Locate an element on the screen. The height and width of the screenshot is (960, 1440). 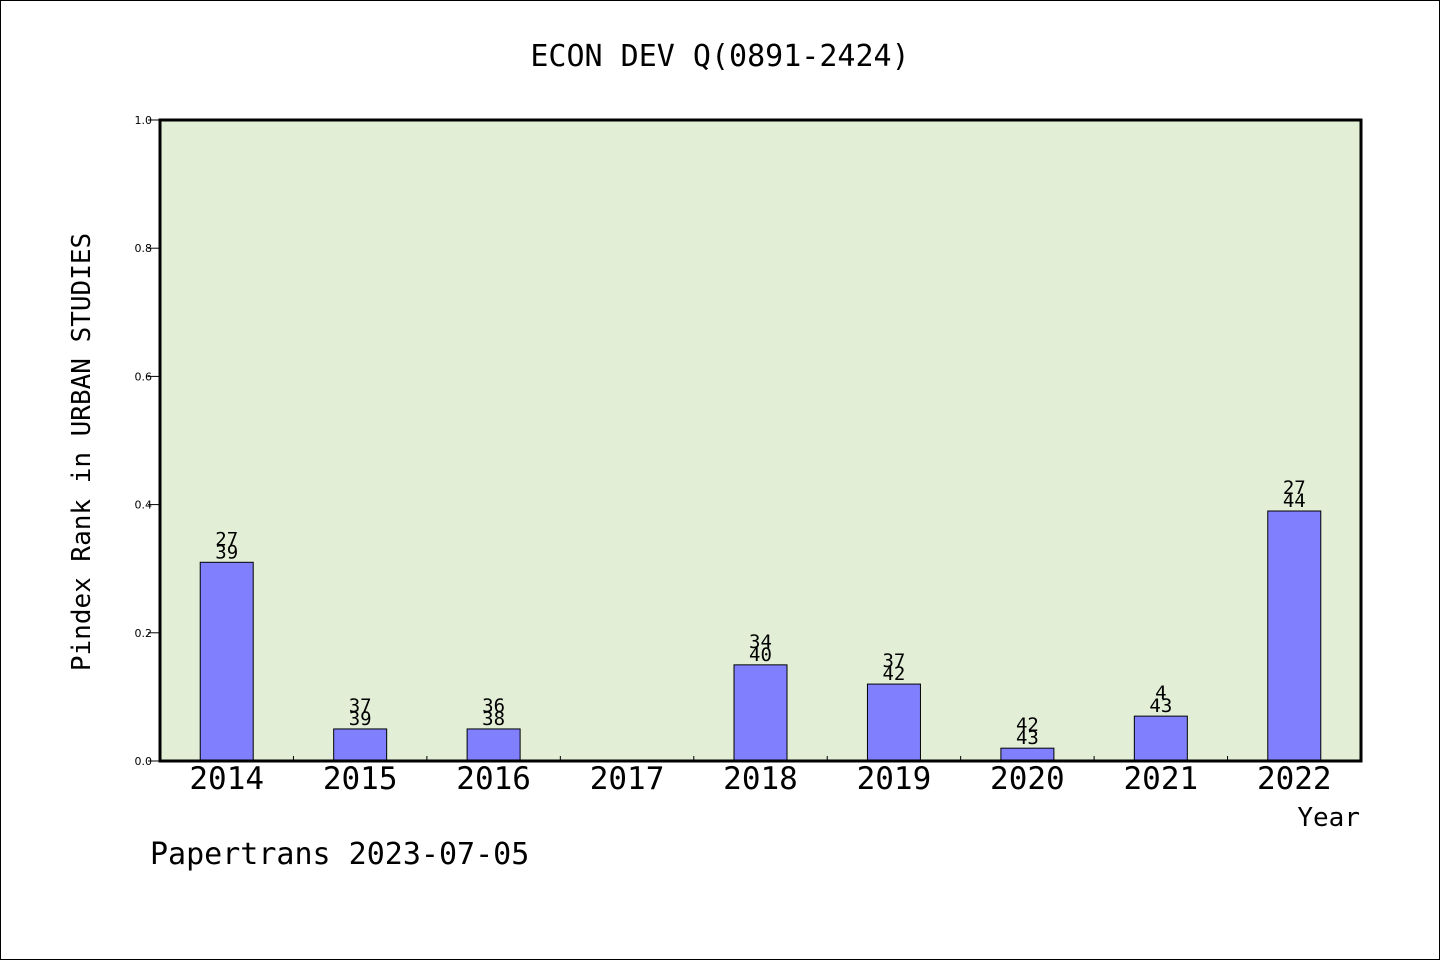
y-tick-label: 1.0 is located at coordinates (144, 120).